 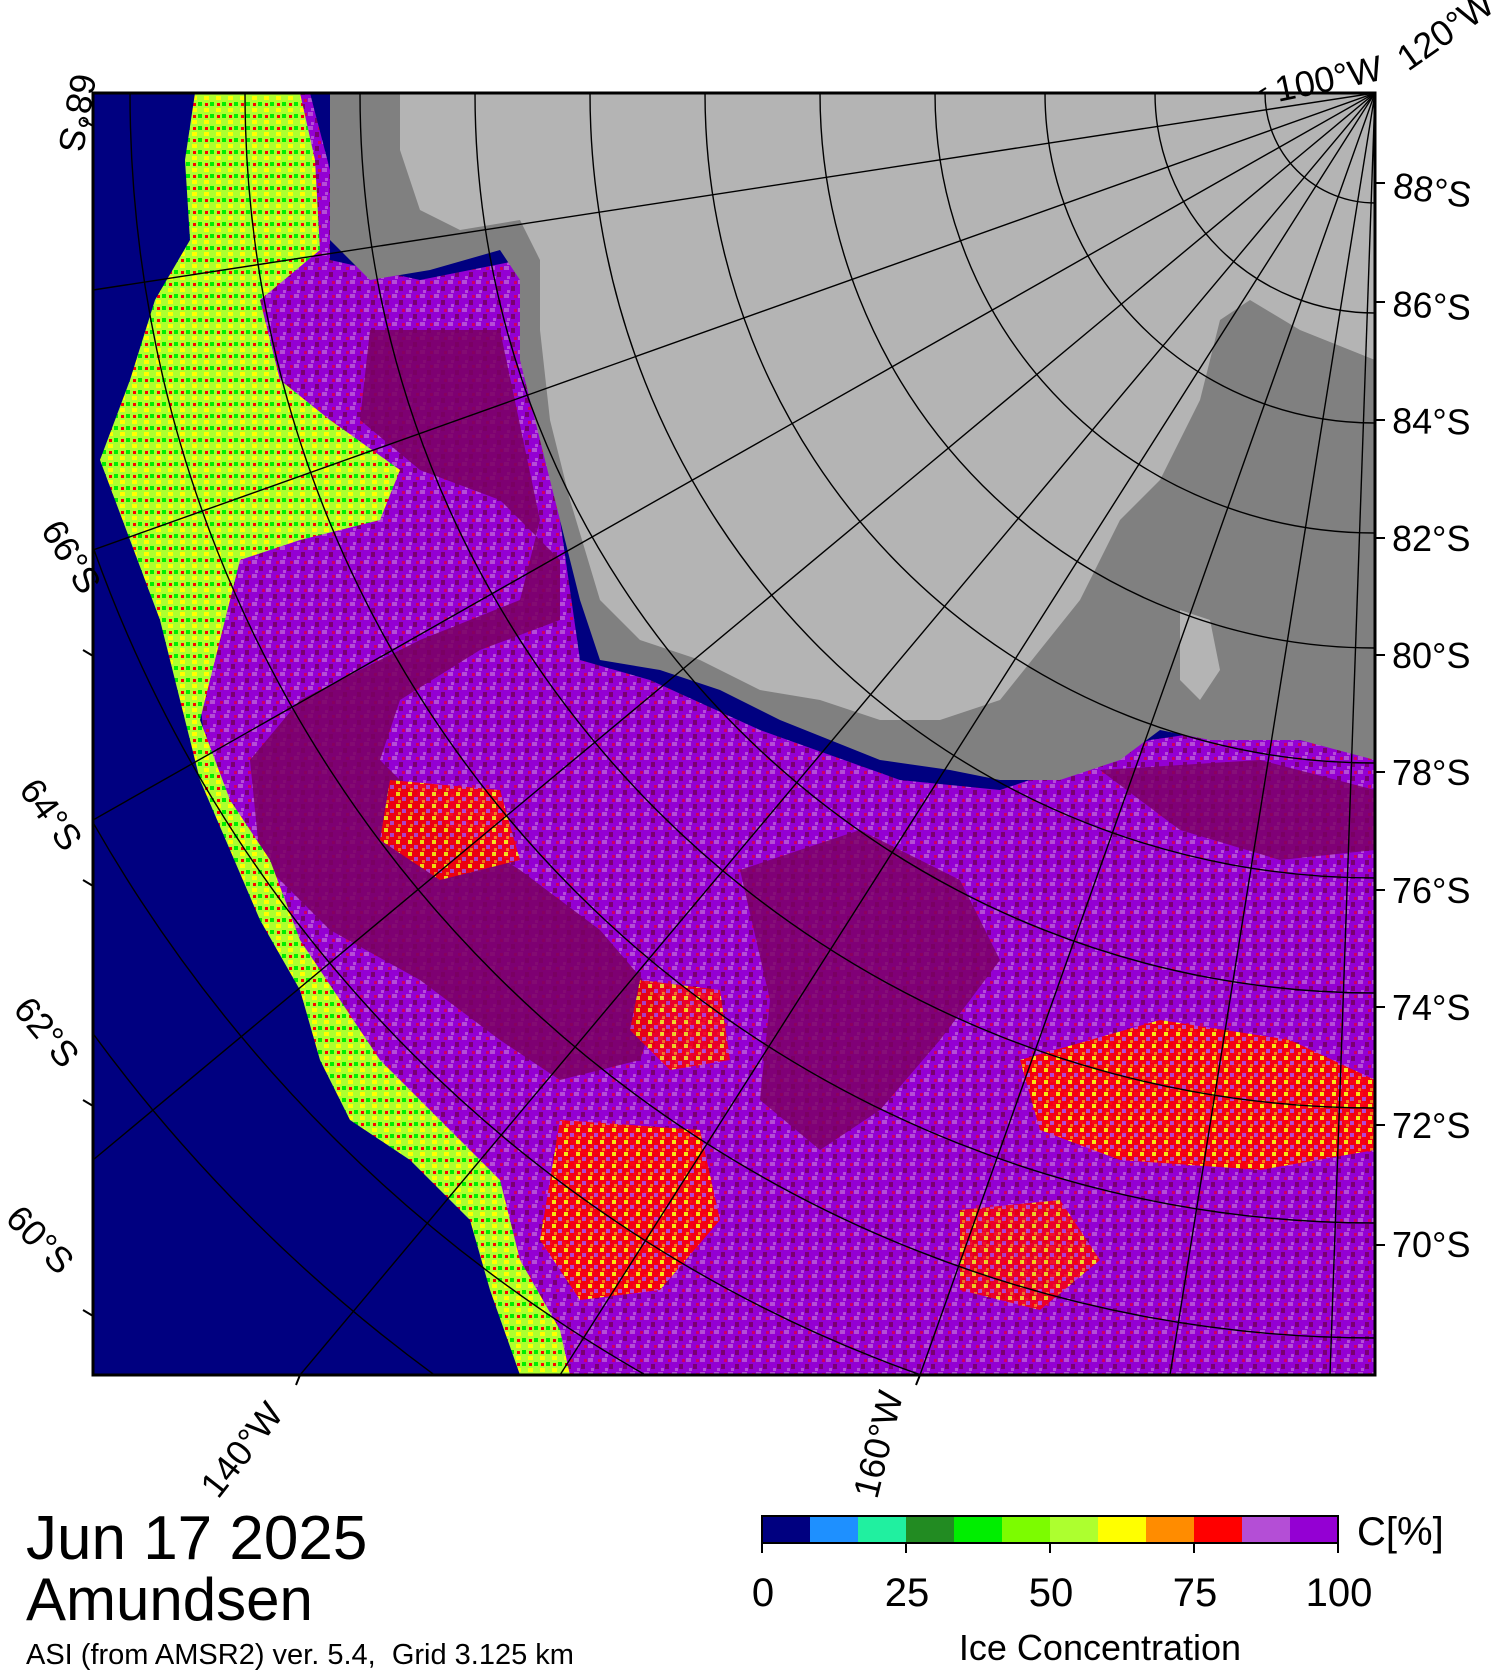 I want to click on colorbar-swatches, so click(x=1050, y=1529).